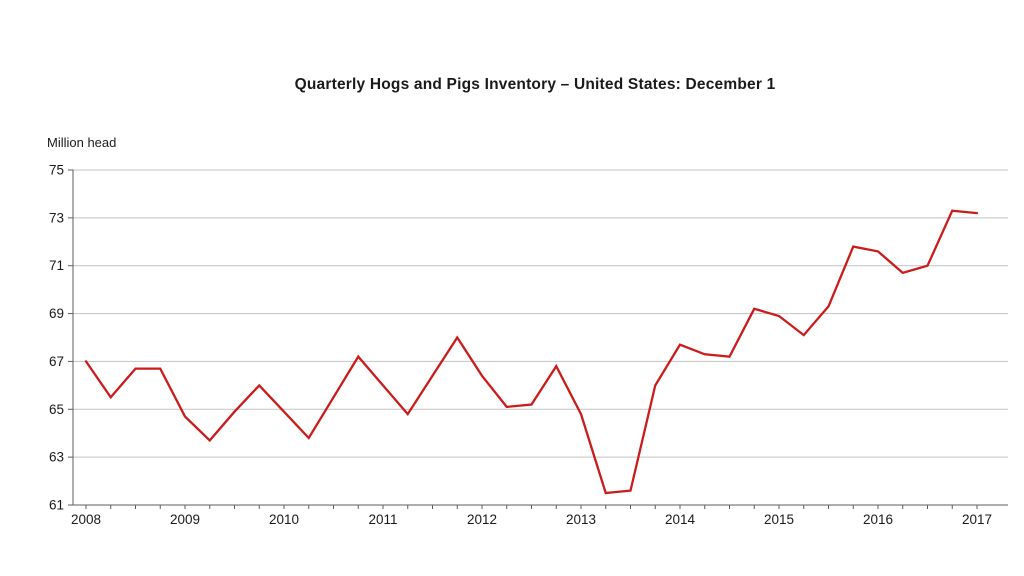 The image size is (1024, 576). What do you see at coordinates (581, 519) in the screenshot?
I see `x-tick-label: 2013` at bounding box center [581, 519].